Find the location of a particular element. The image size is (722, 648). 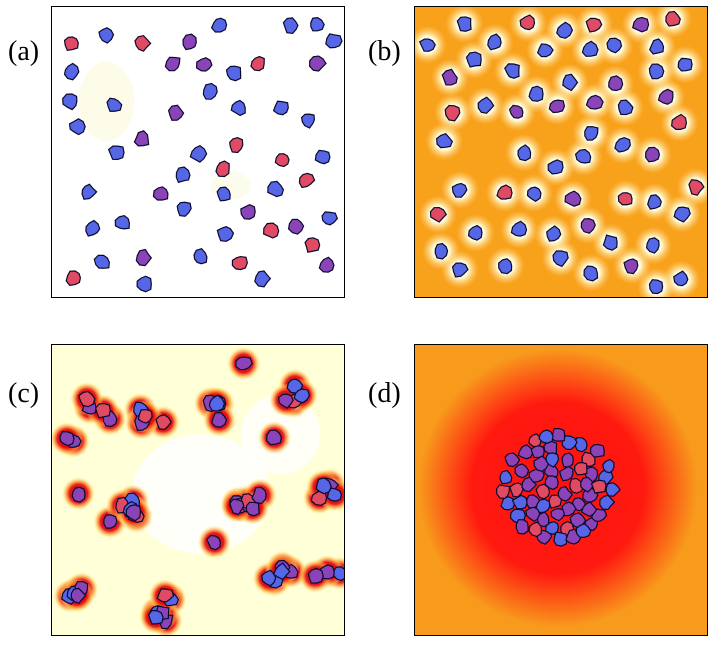

panel-a-label: (a) is located at coordinates (24, 51).